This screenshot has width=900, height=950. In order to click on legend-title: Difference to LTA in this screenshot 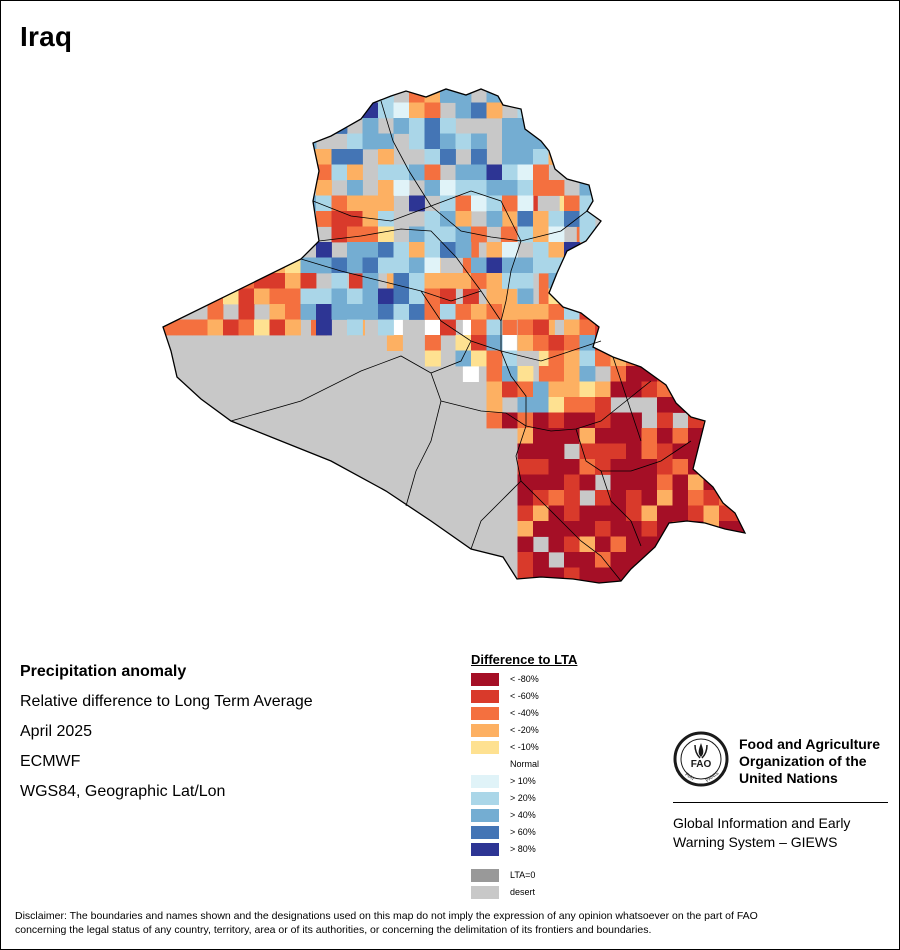, I will do `click(524, 659)`.